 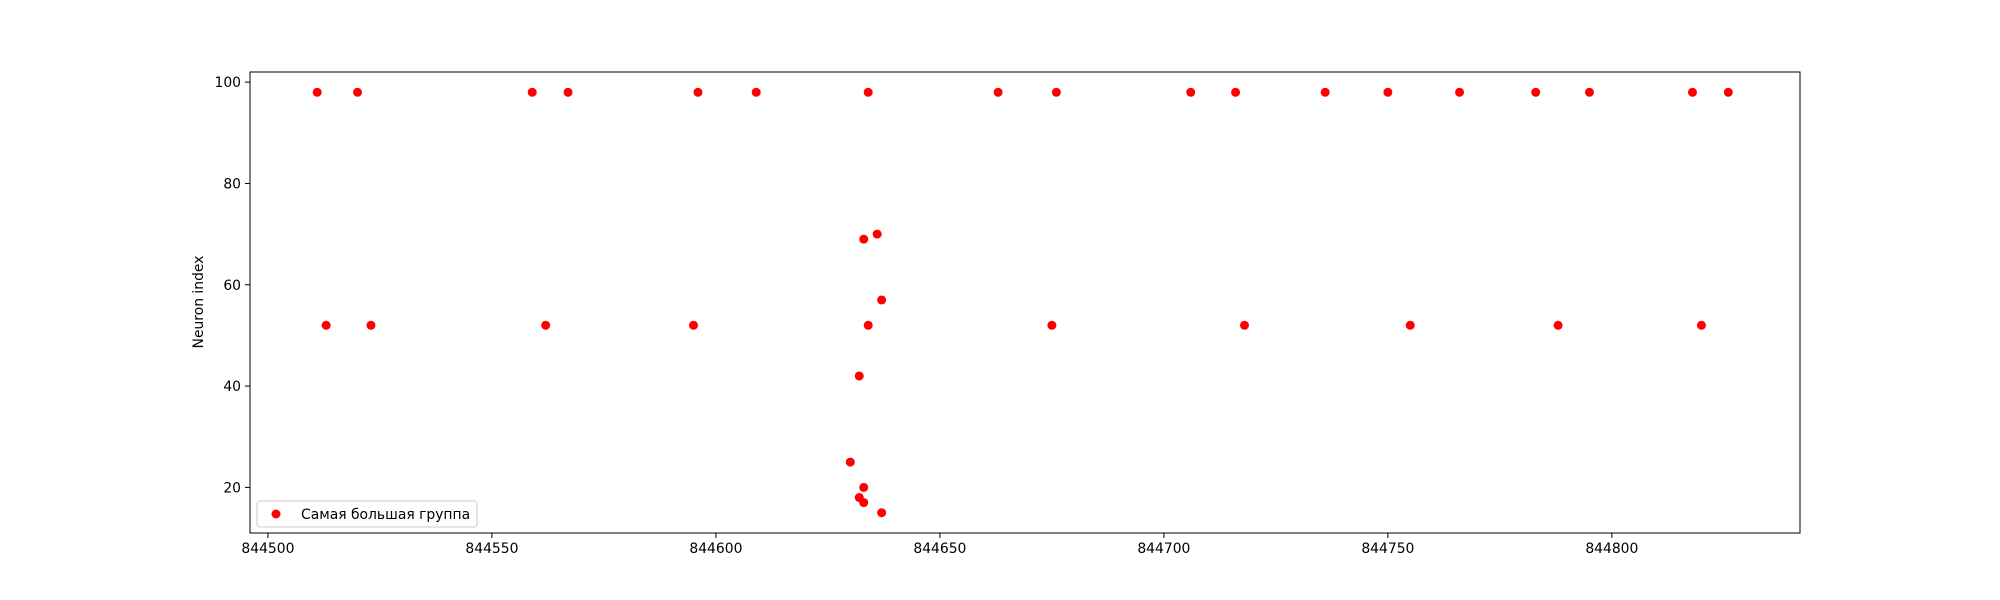 I want to click on legend-label: Самая большая группа, so click(x=385, y=515).